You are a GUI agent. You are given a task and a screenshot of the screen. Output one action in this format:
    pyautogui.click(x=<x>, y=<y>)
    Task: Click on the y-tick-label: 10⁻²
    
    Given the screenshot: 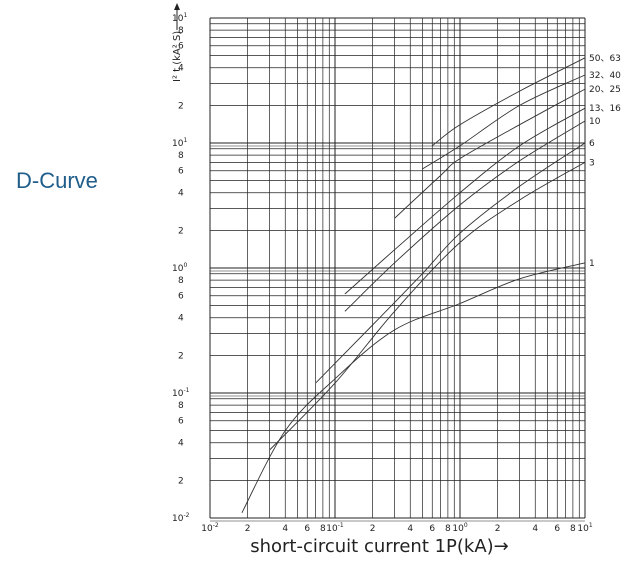 What is the action you would take?
    pyautogui.click(x=181, y=518)
    